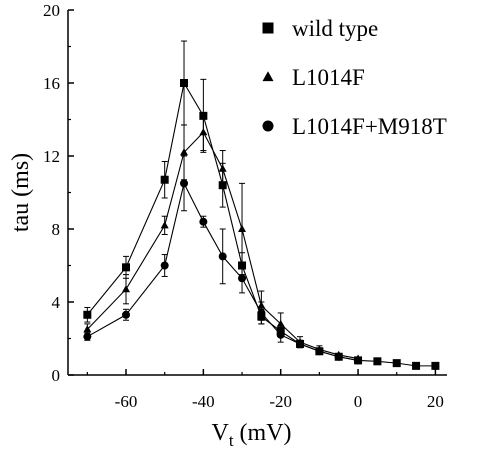 The width and height of the screenshot is (500, 449). Describe the element at coordinates (358, 401) in the screenshot. I see `x-tick-label: 0` at that location.